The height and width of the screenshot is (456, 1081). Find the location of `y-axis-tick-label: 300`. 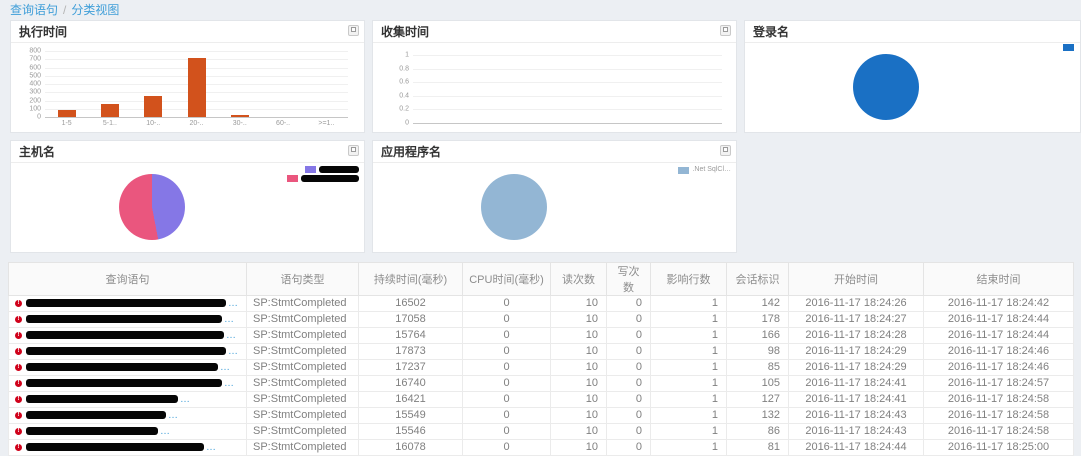

y-axis-tick-label: 300 is located at coordinates (35, 92).